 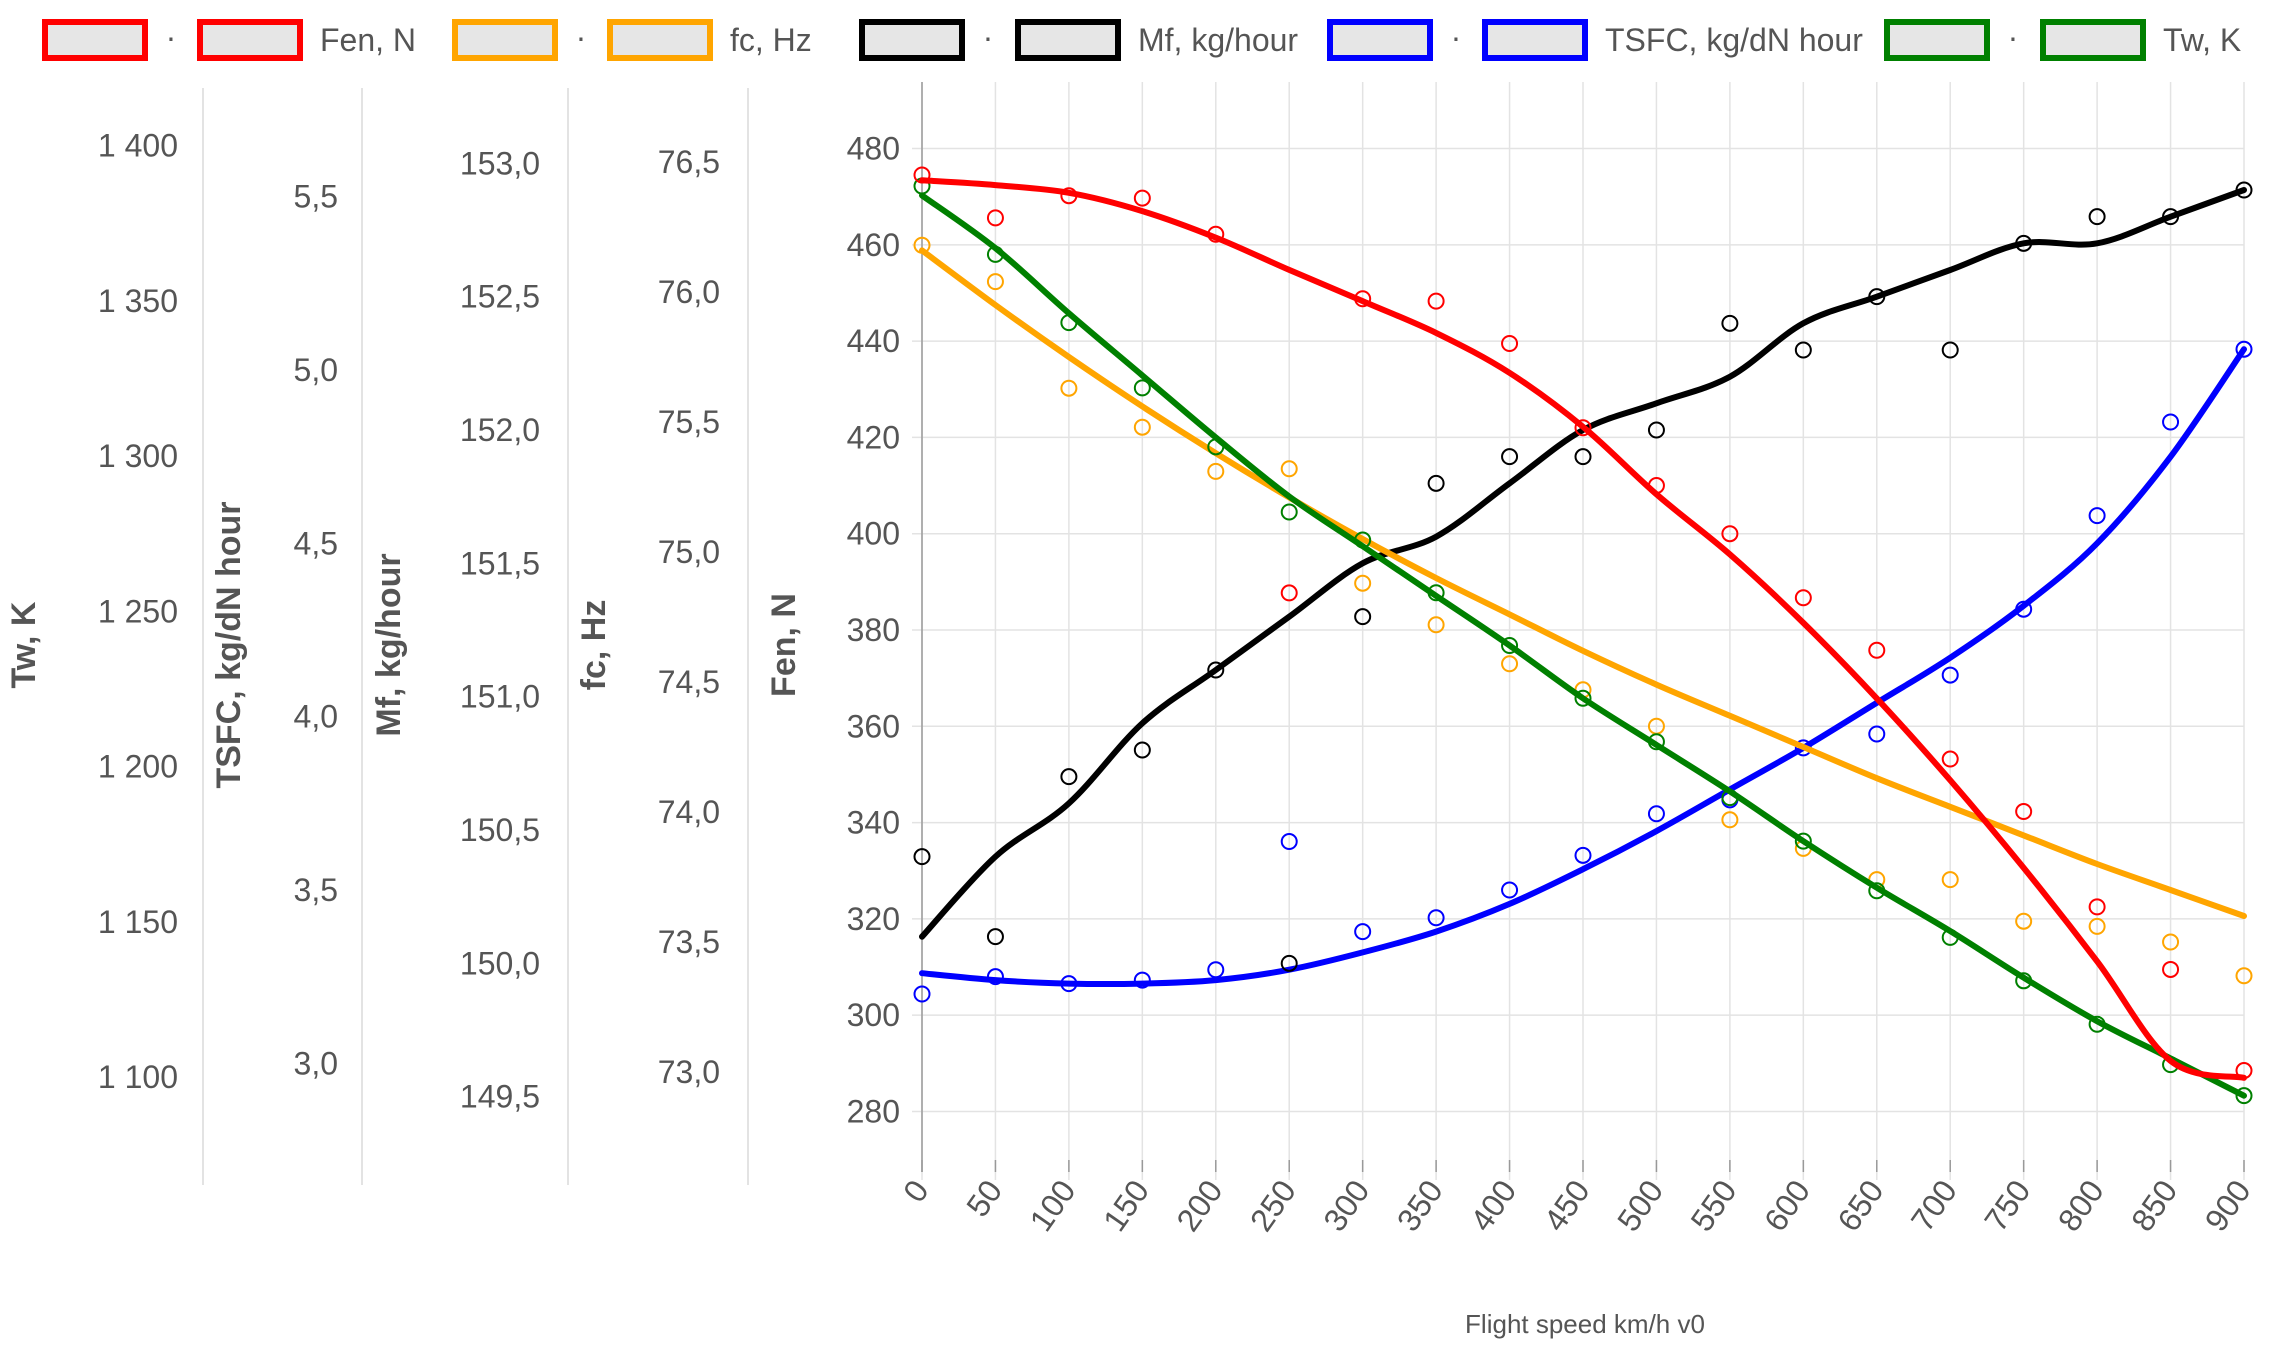 I want to click on y-tick-label: 460, so click(x=873, y=245).